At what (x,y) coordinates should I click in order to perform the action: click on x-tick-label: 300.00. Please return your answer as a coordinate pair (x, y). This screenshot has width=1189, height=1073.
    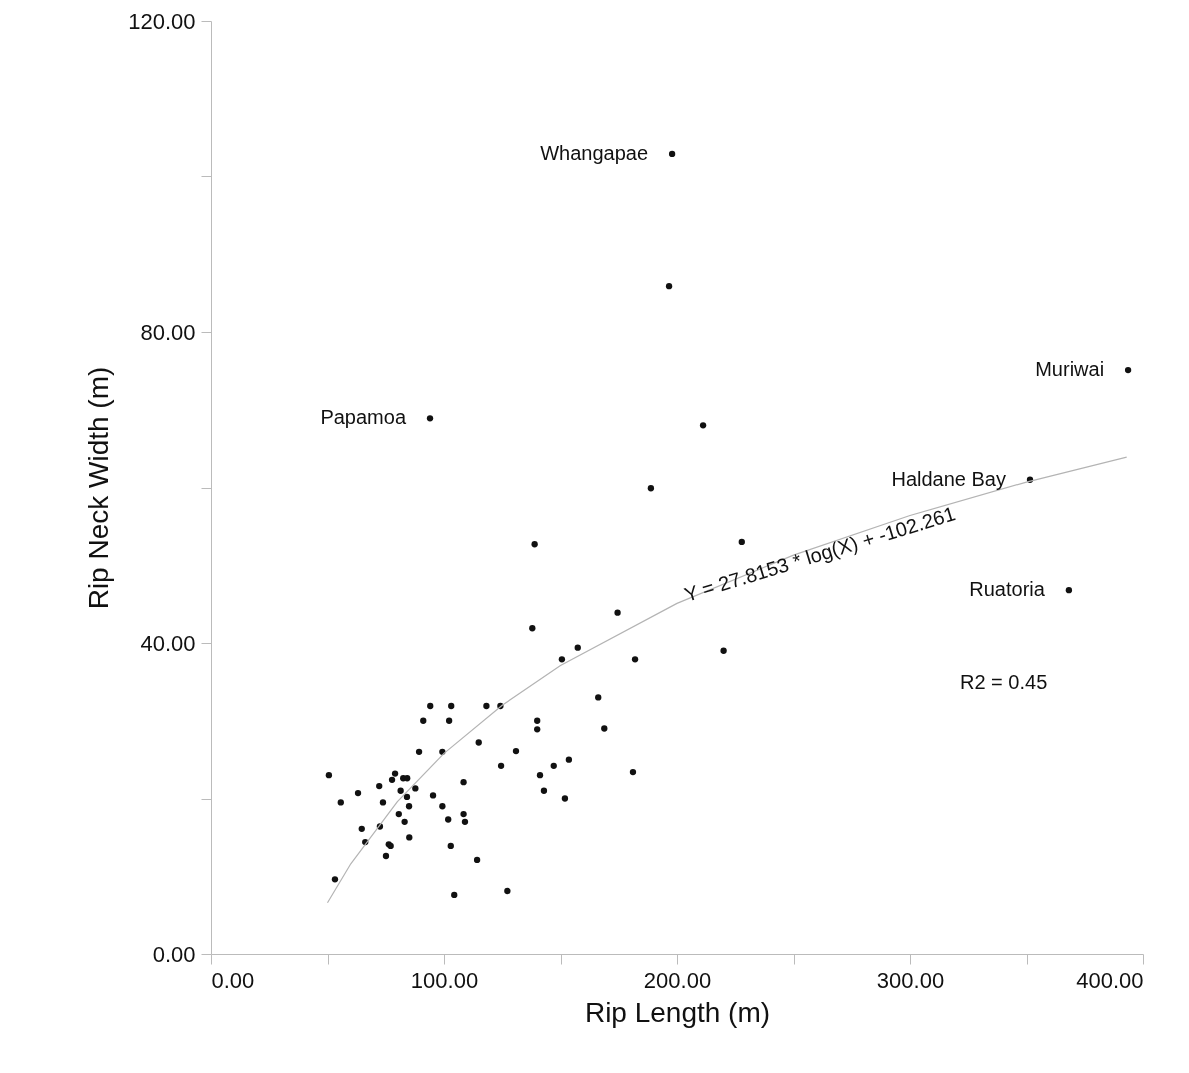
    Looking at the image, I should click on (910, 980).